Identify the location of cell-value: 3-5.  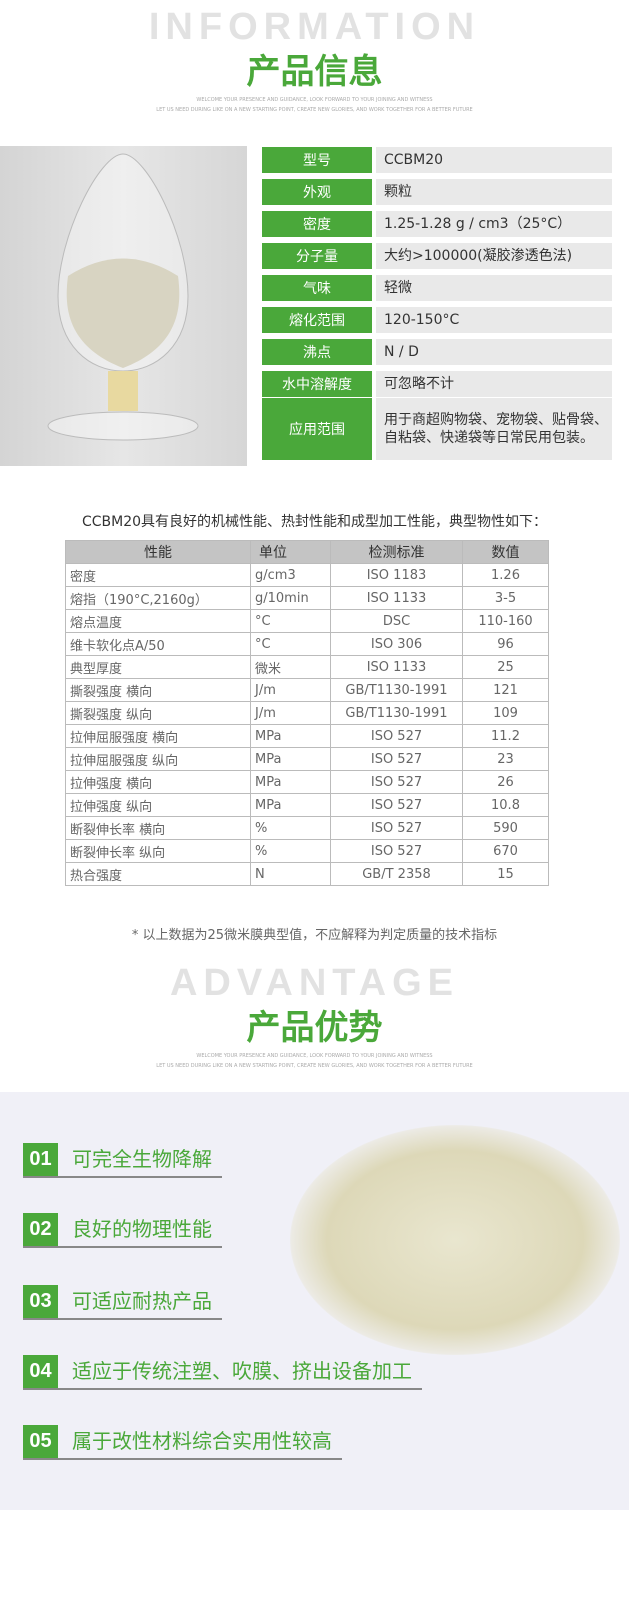
(505, 598).